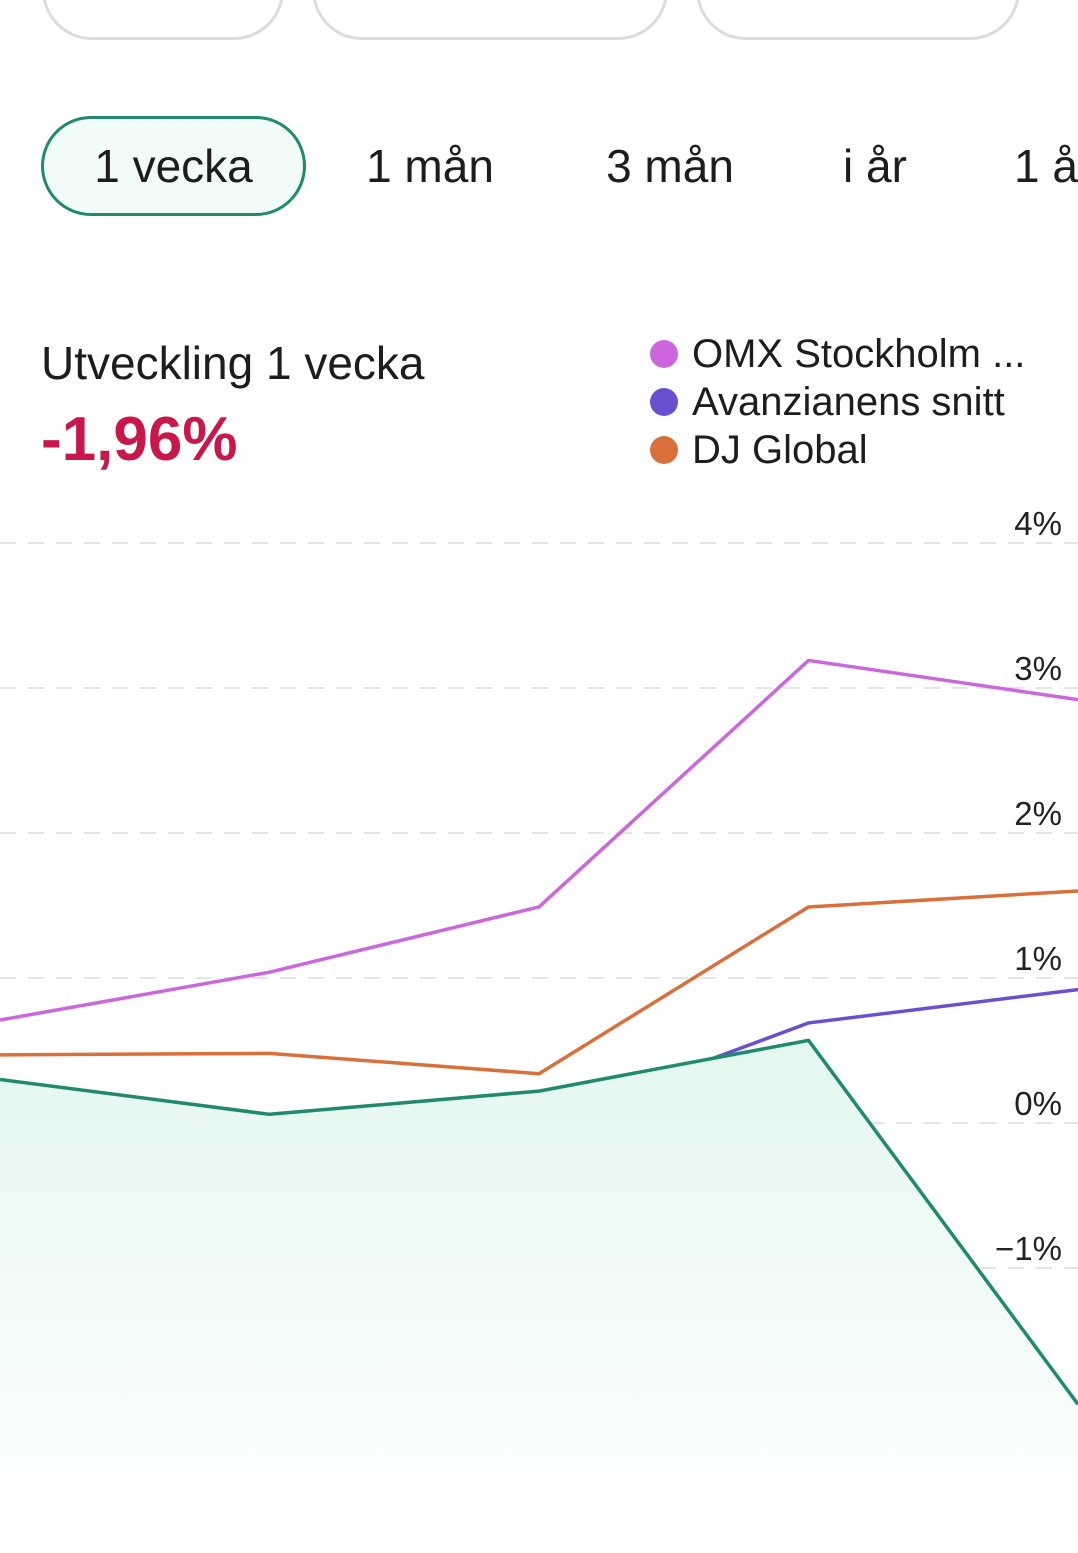  Describe the element at coordinates (670, 166) in the screenshot. I see `period-3-months: 3 mån` at that location.